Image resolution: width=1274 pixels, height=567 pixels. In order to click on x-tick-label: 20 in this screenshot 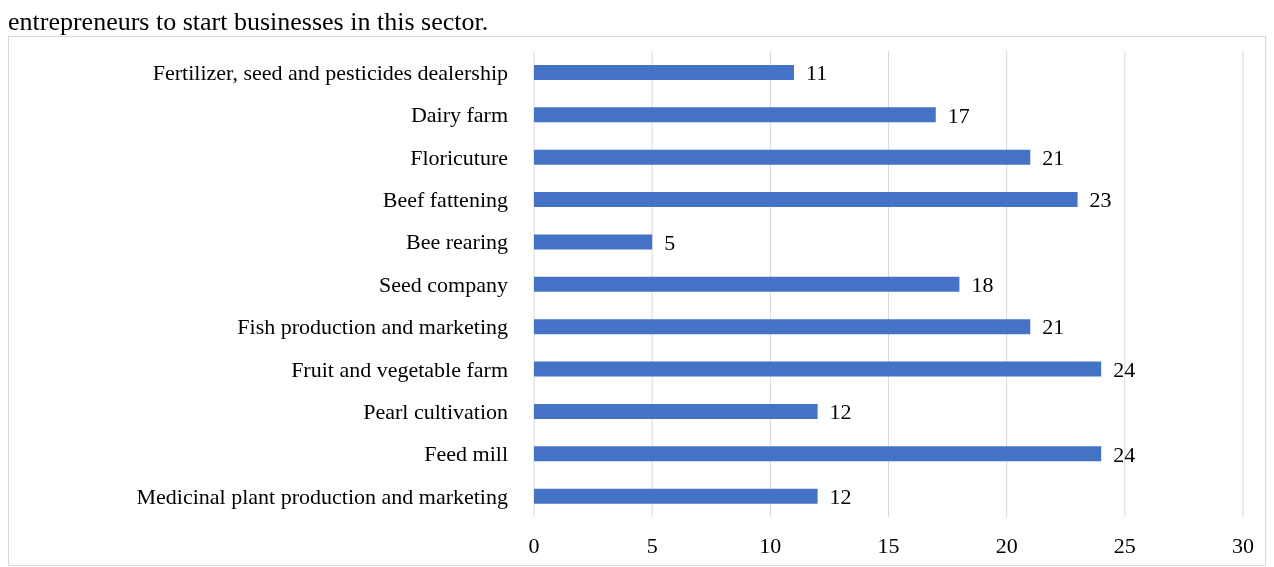, I will do `click(1006, 545)`.